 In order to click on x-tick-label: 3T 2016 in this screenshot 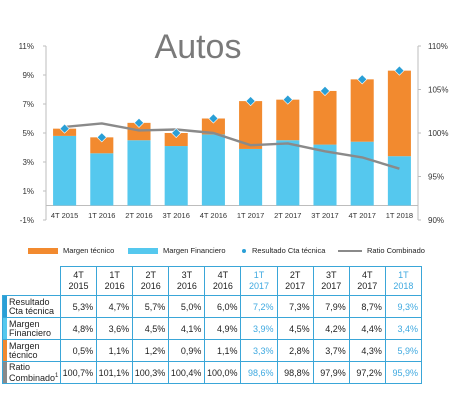, I will do `click(176, 215)`.